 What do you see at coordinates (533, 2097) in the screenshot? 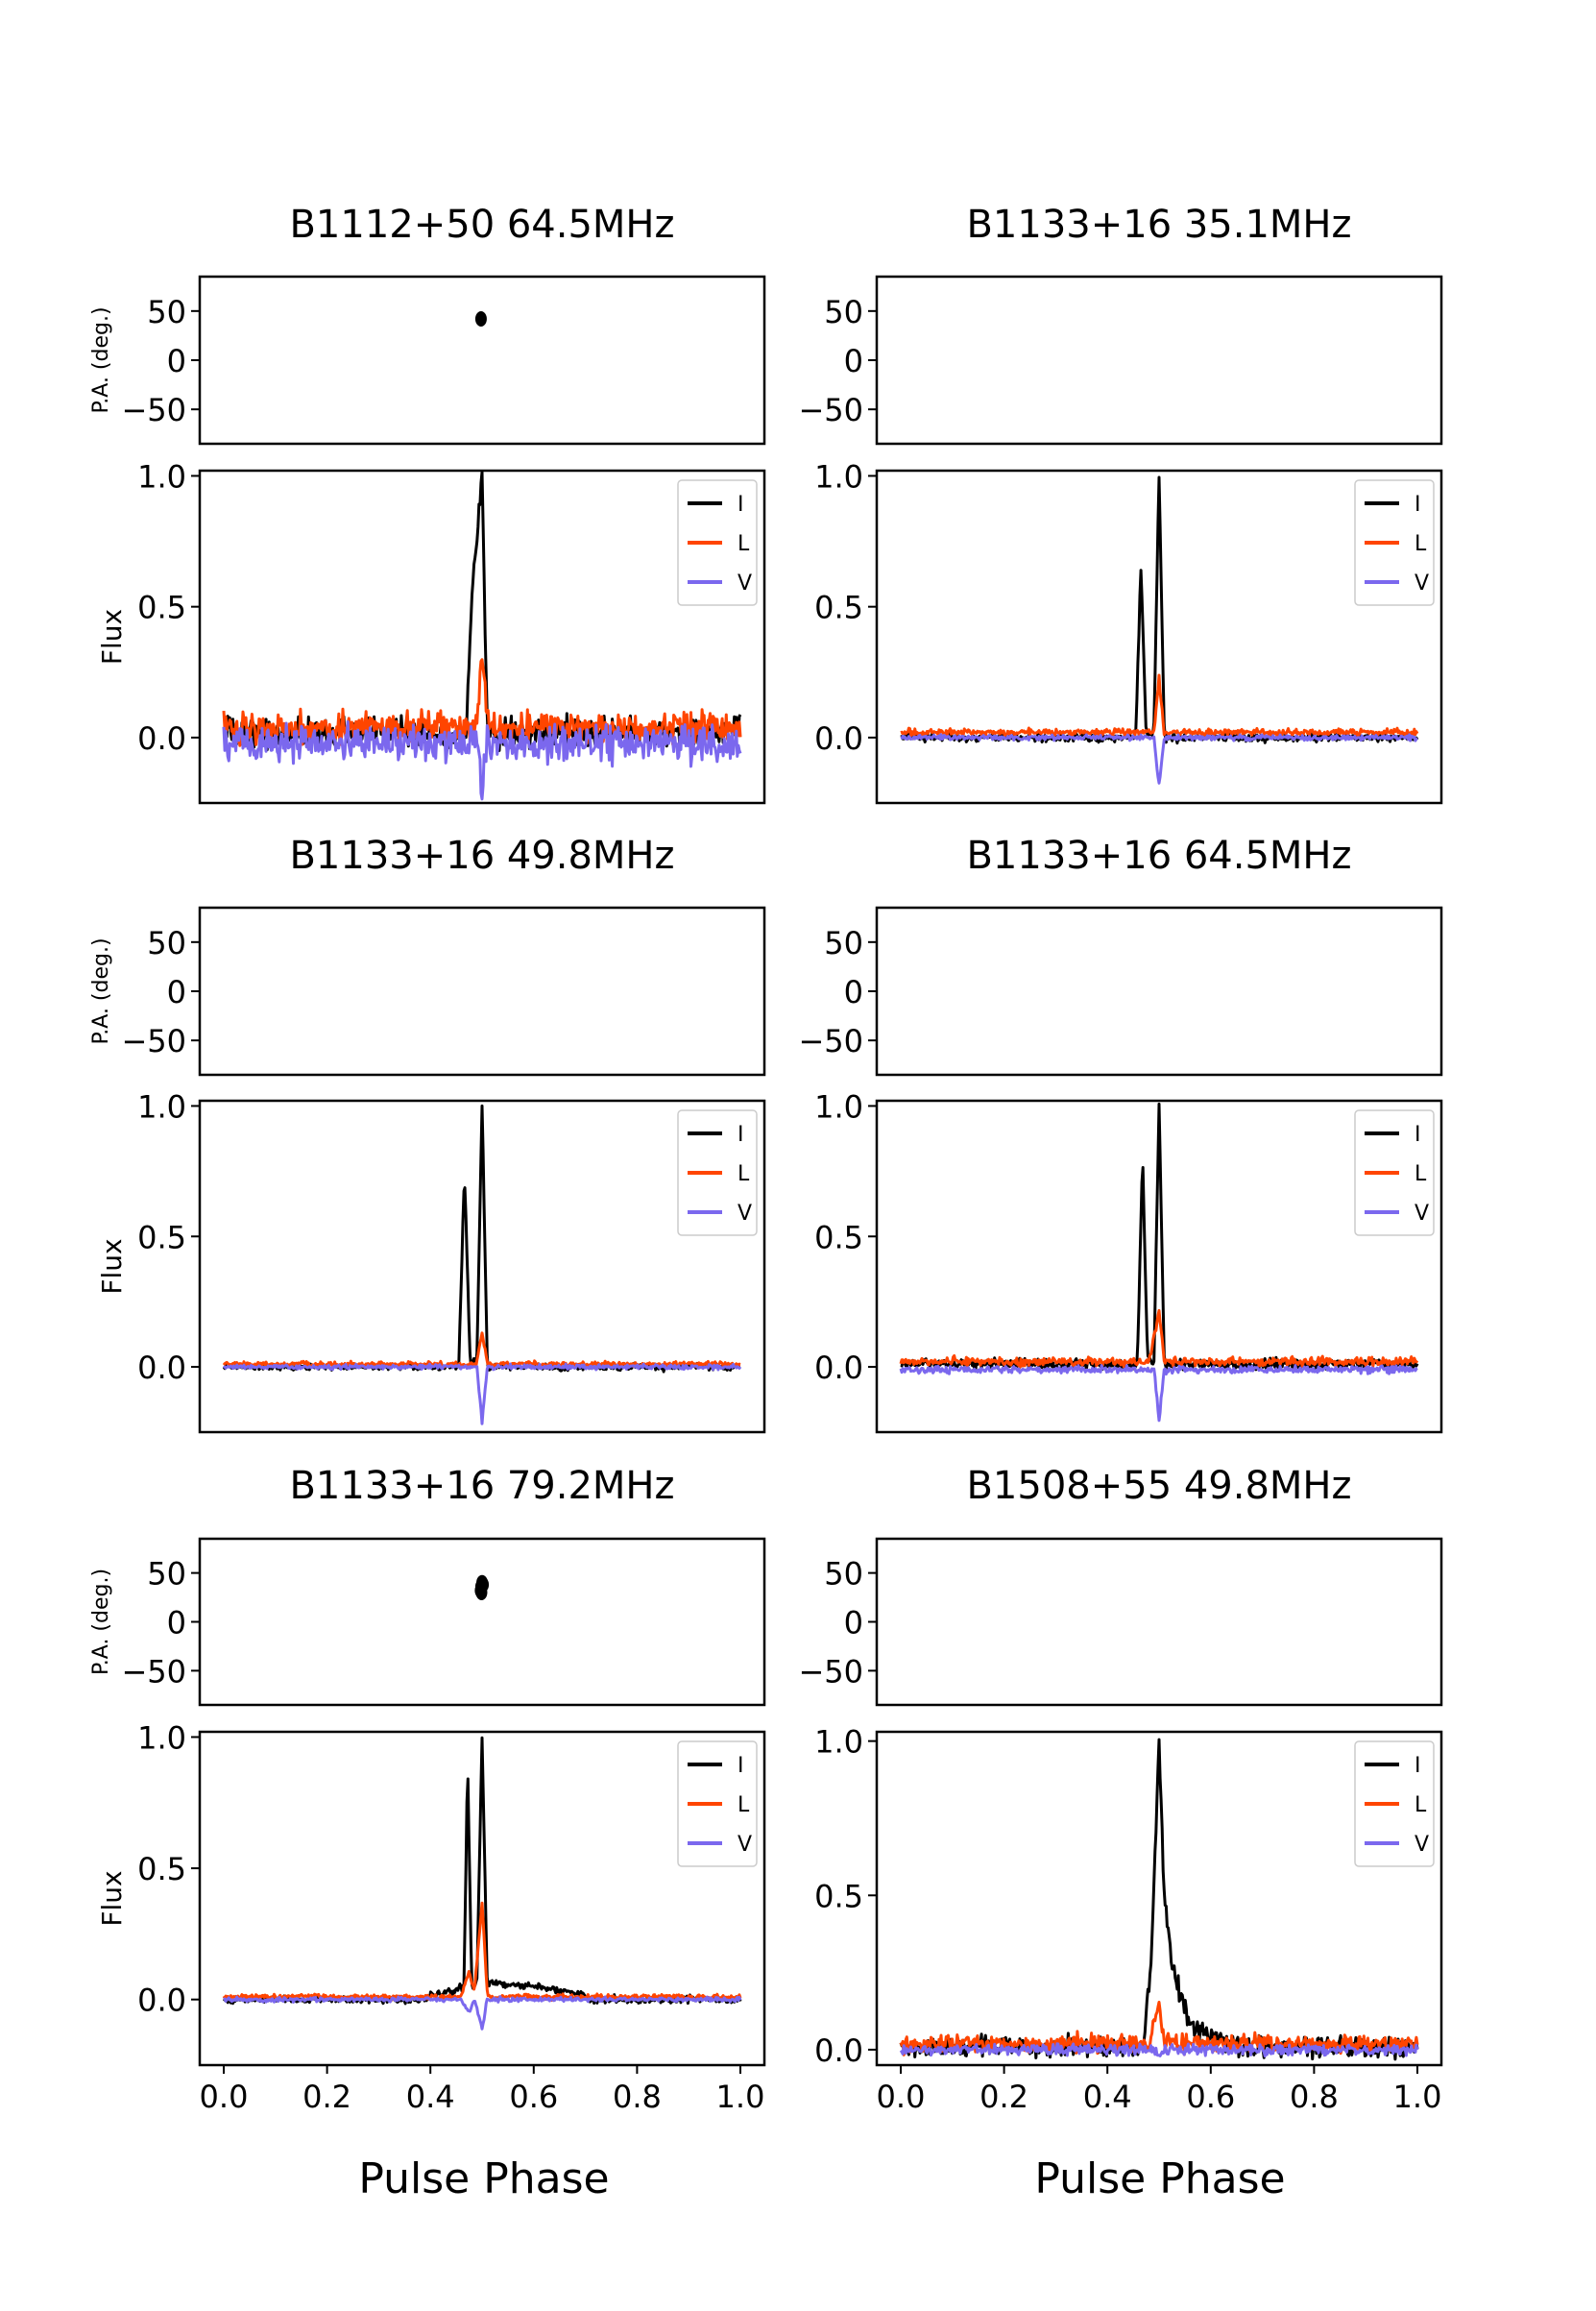
I see `xtick-label: 0.6` at bounding box center [533, 2097].